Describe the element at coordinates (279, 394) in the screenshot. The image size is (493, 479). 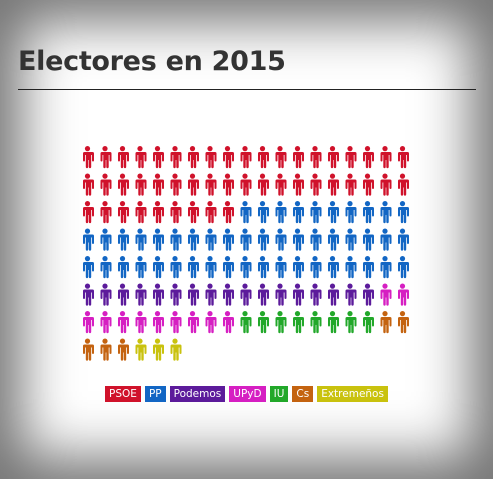
I see `legend-item-iu: IU` at that location.